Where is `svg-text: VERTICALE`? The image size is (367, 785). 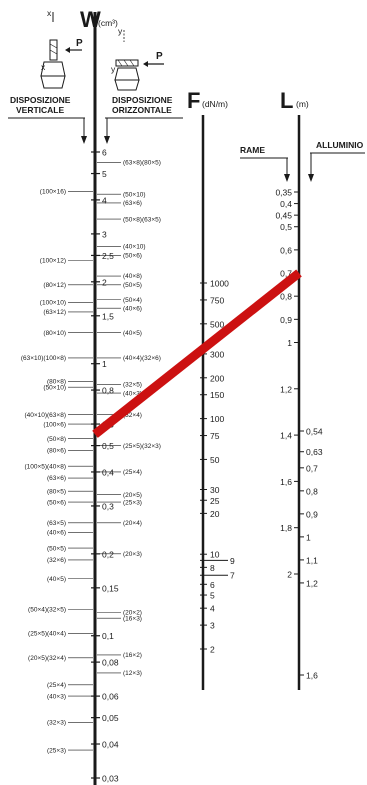 svg-text: VERTICALE is located at coordinates (40, 110).